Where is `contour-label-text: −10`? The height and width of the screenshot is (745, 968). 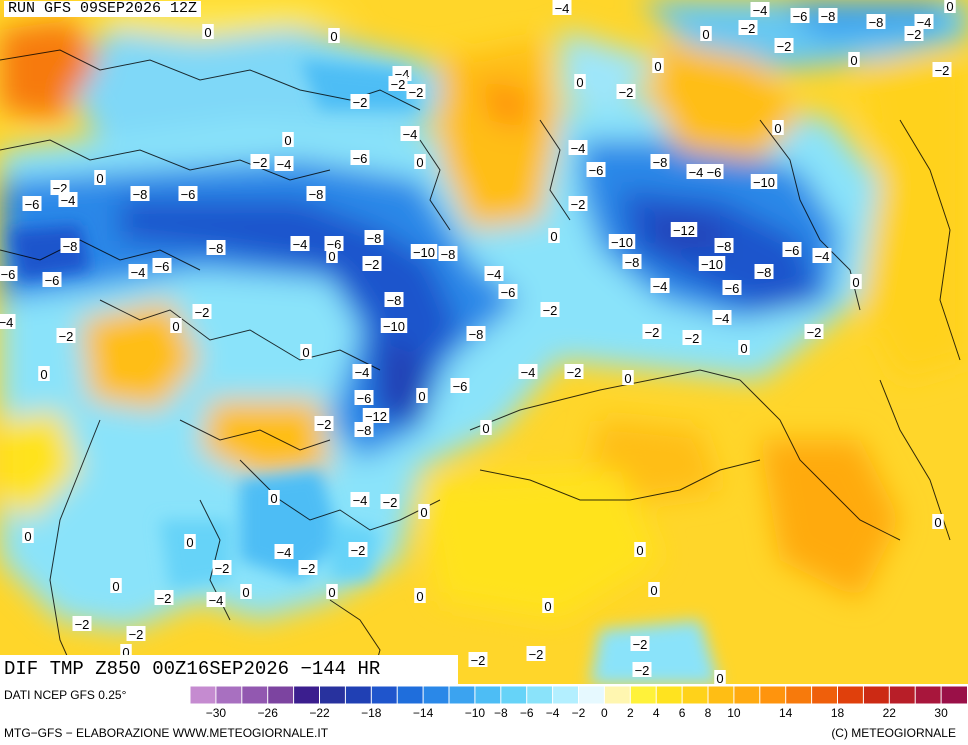
contour-label-text: −10 is located at coordinates (622, 242).